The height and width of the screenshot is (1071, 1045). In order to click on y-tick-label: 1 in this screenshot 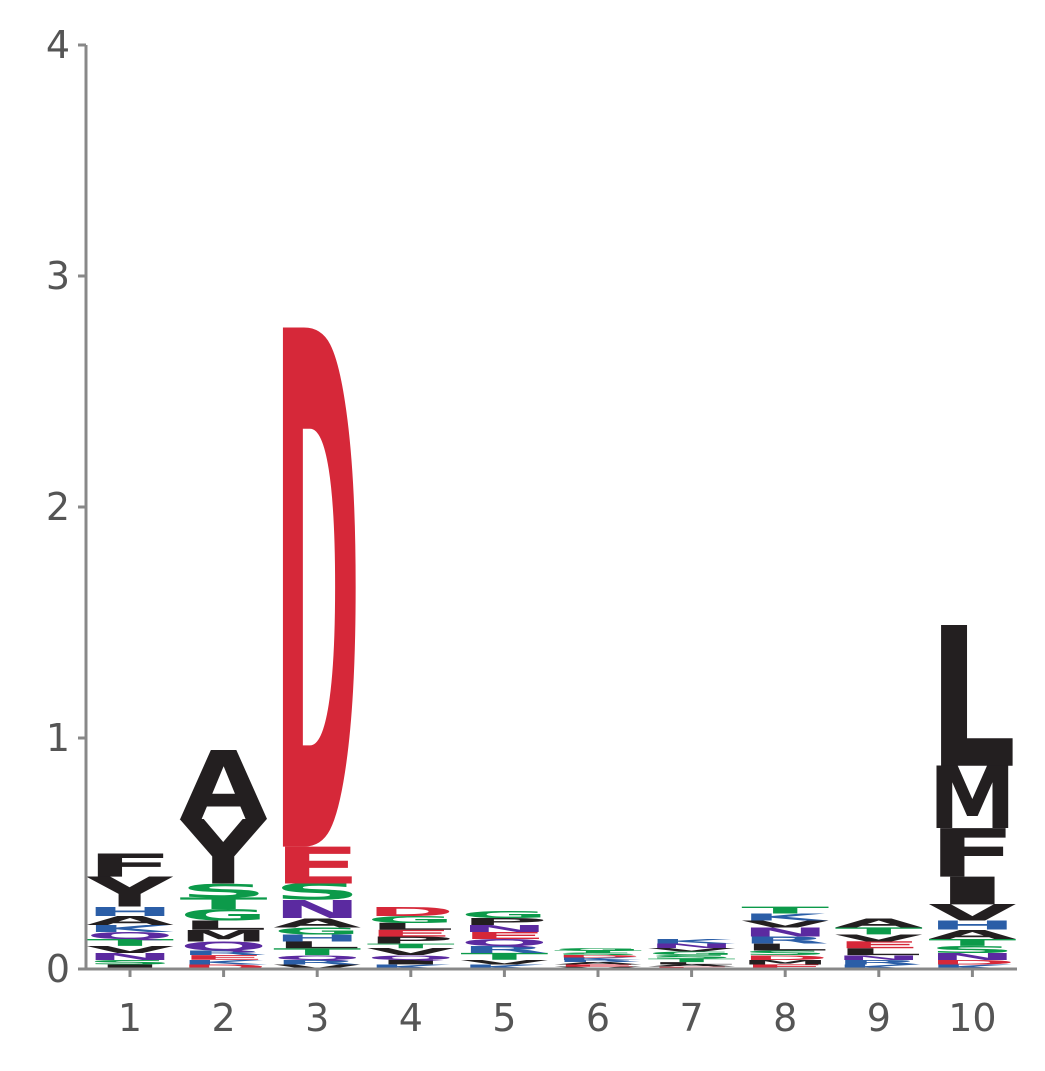, I will do `click(58, 738)`.